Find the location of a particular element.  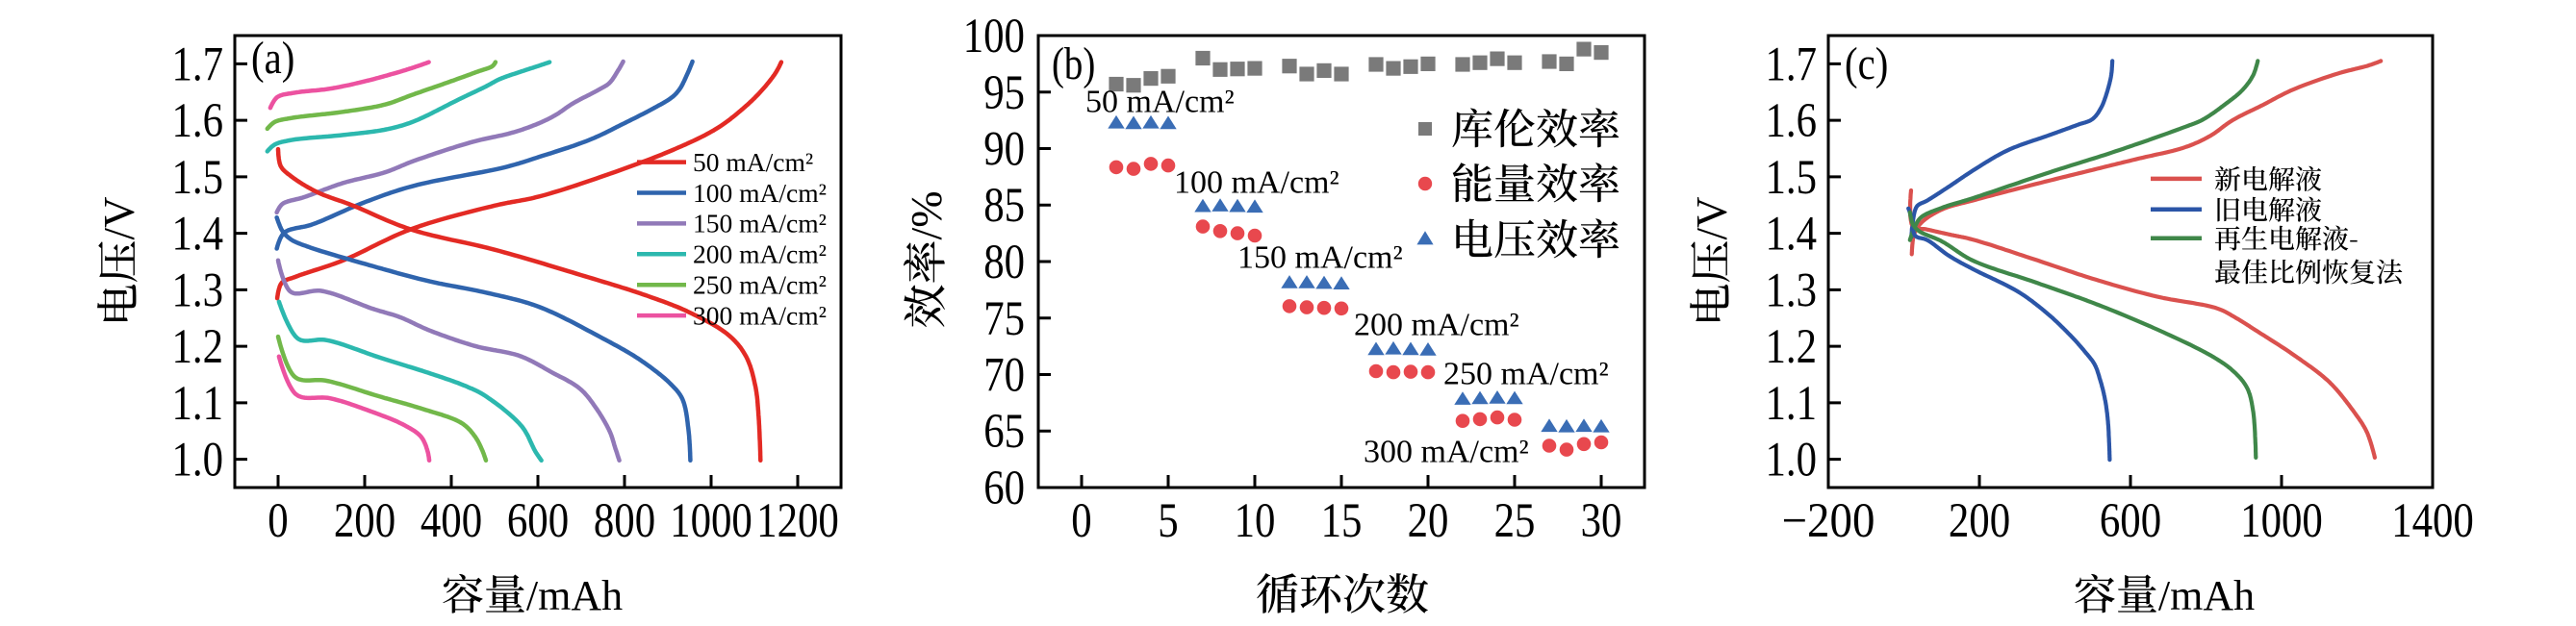

svg-text: 30 is located at coordinates (1601, 521).